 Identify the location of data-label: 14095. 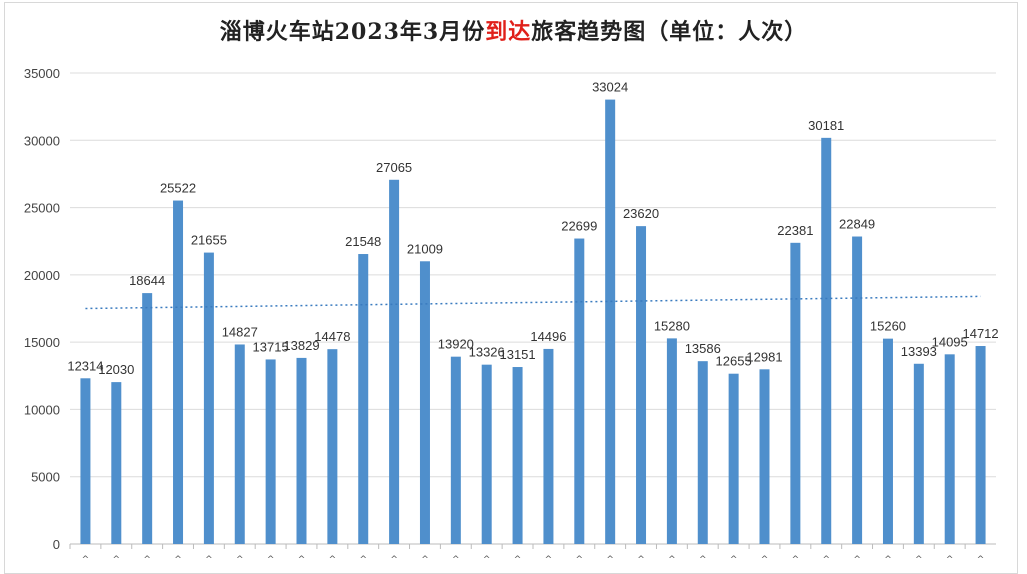
(950, 341).